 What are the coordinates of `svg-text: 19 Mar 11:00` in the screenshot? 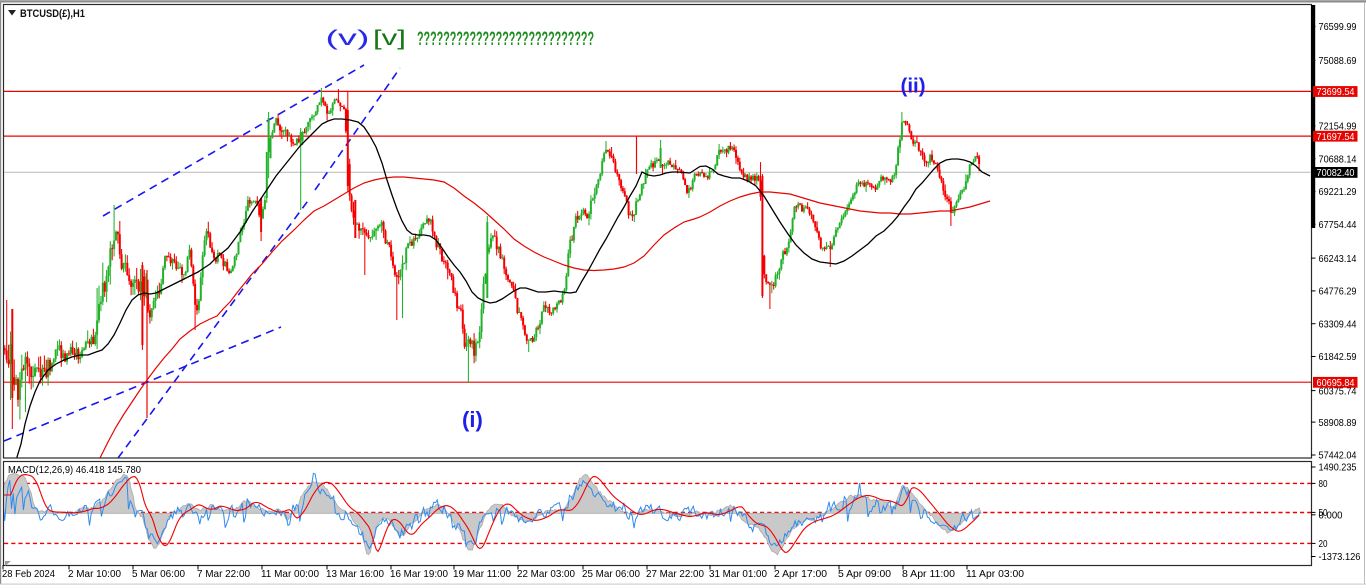 It's located at (482, 574).